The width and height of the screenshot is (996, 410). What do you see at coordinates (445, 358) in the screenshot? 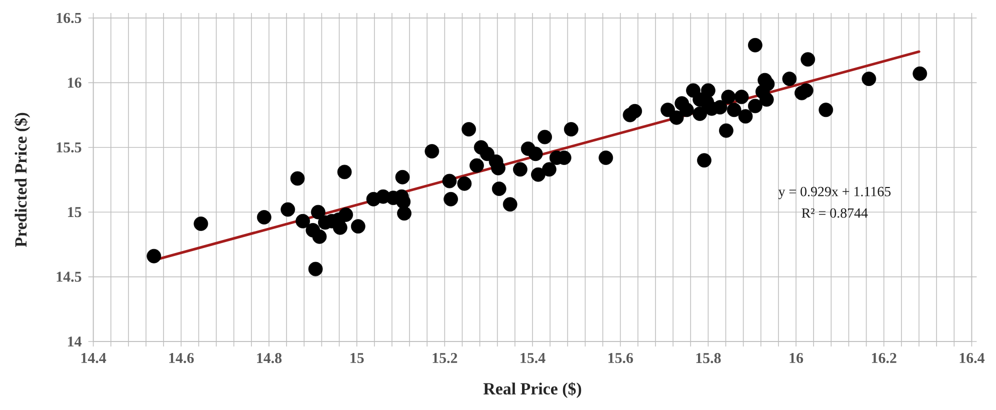
I see `x-tick-label: 15.2` at bounding box center [445, 358].